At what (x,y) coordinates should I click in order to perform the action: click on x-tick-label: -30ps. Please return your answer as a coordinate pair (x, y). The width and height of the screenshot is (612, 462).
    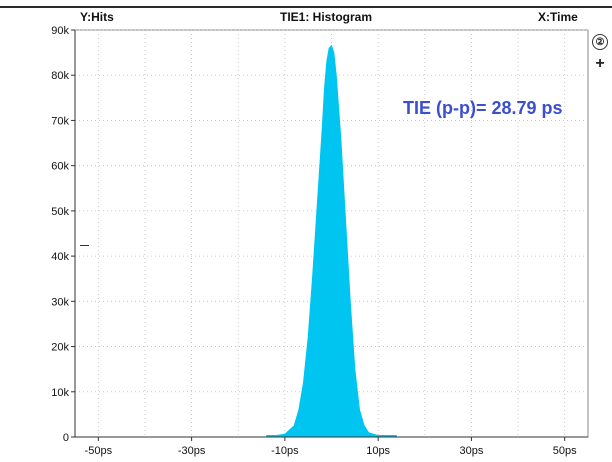
    Looking at the image, I should click on (192, 451).